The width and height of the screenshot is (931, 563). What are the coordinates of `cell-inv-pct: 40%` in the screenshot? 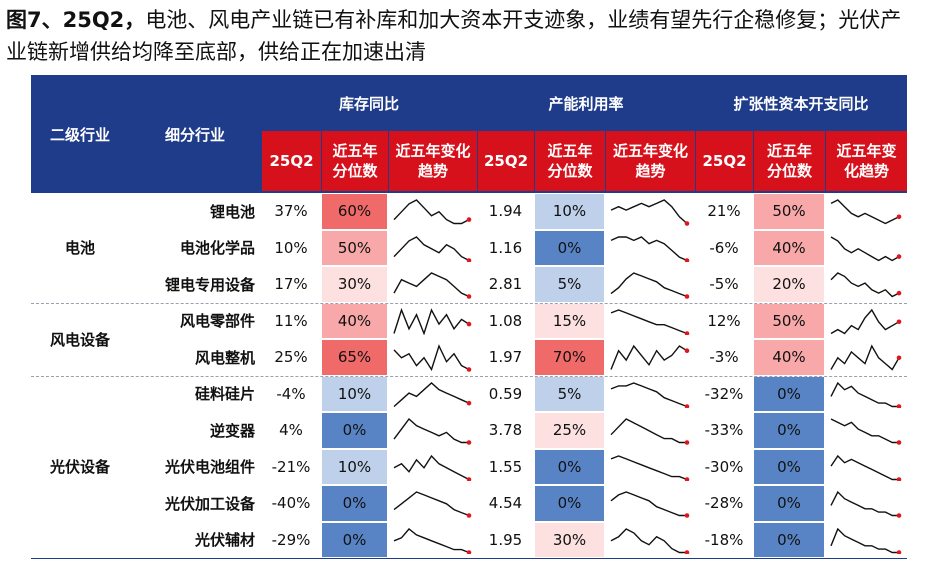 It's located at (354, 320).